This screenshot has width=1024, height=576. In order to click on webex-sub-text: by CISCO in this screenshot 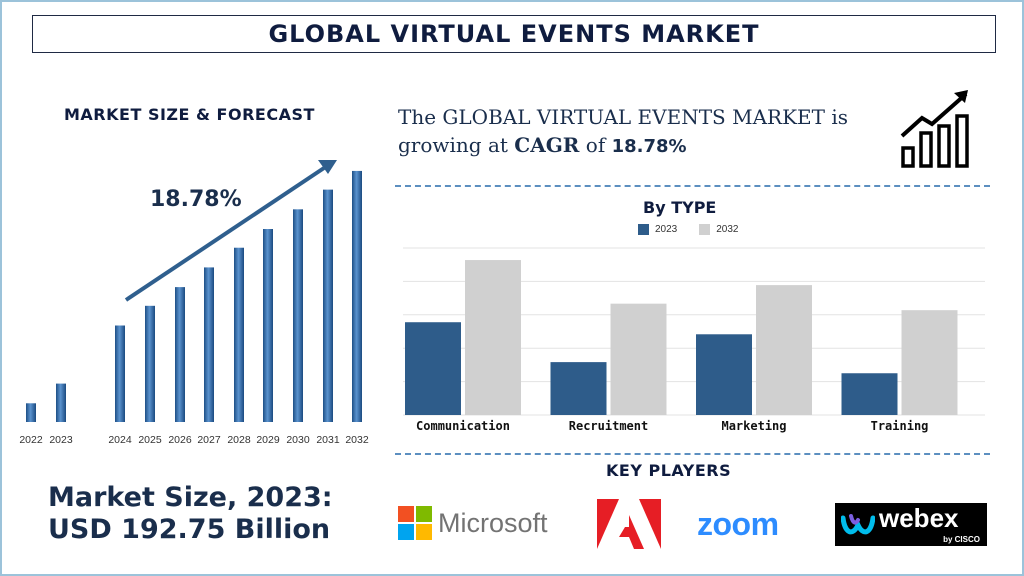, I will do `click(961, 539)`.